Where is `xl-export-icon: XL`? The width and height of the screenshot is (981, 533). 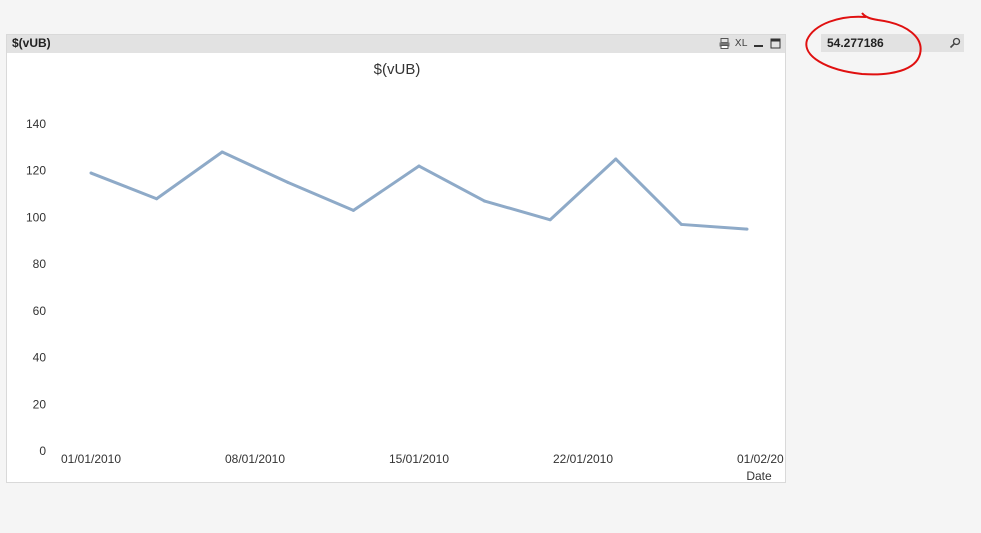 xl-export-icon: XL is located at coordinates (741, 43).